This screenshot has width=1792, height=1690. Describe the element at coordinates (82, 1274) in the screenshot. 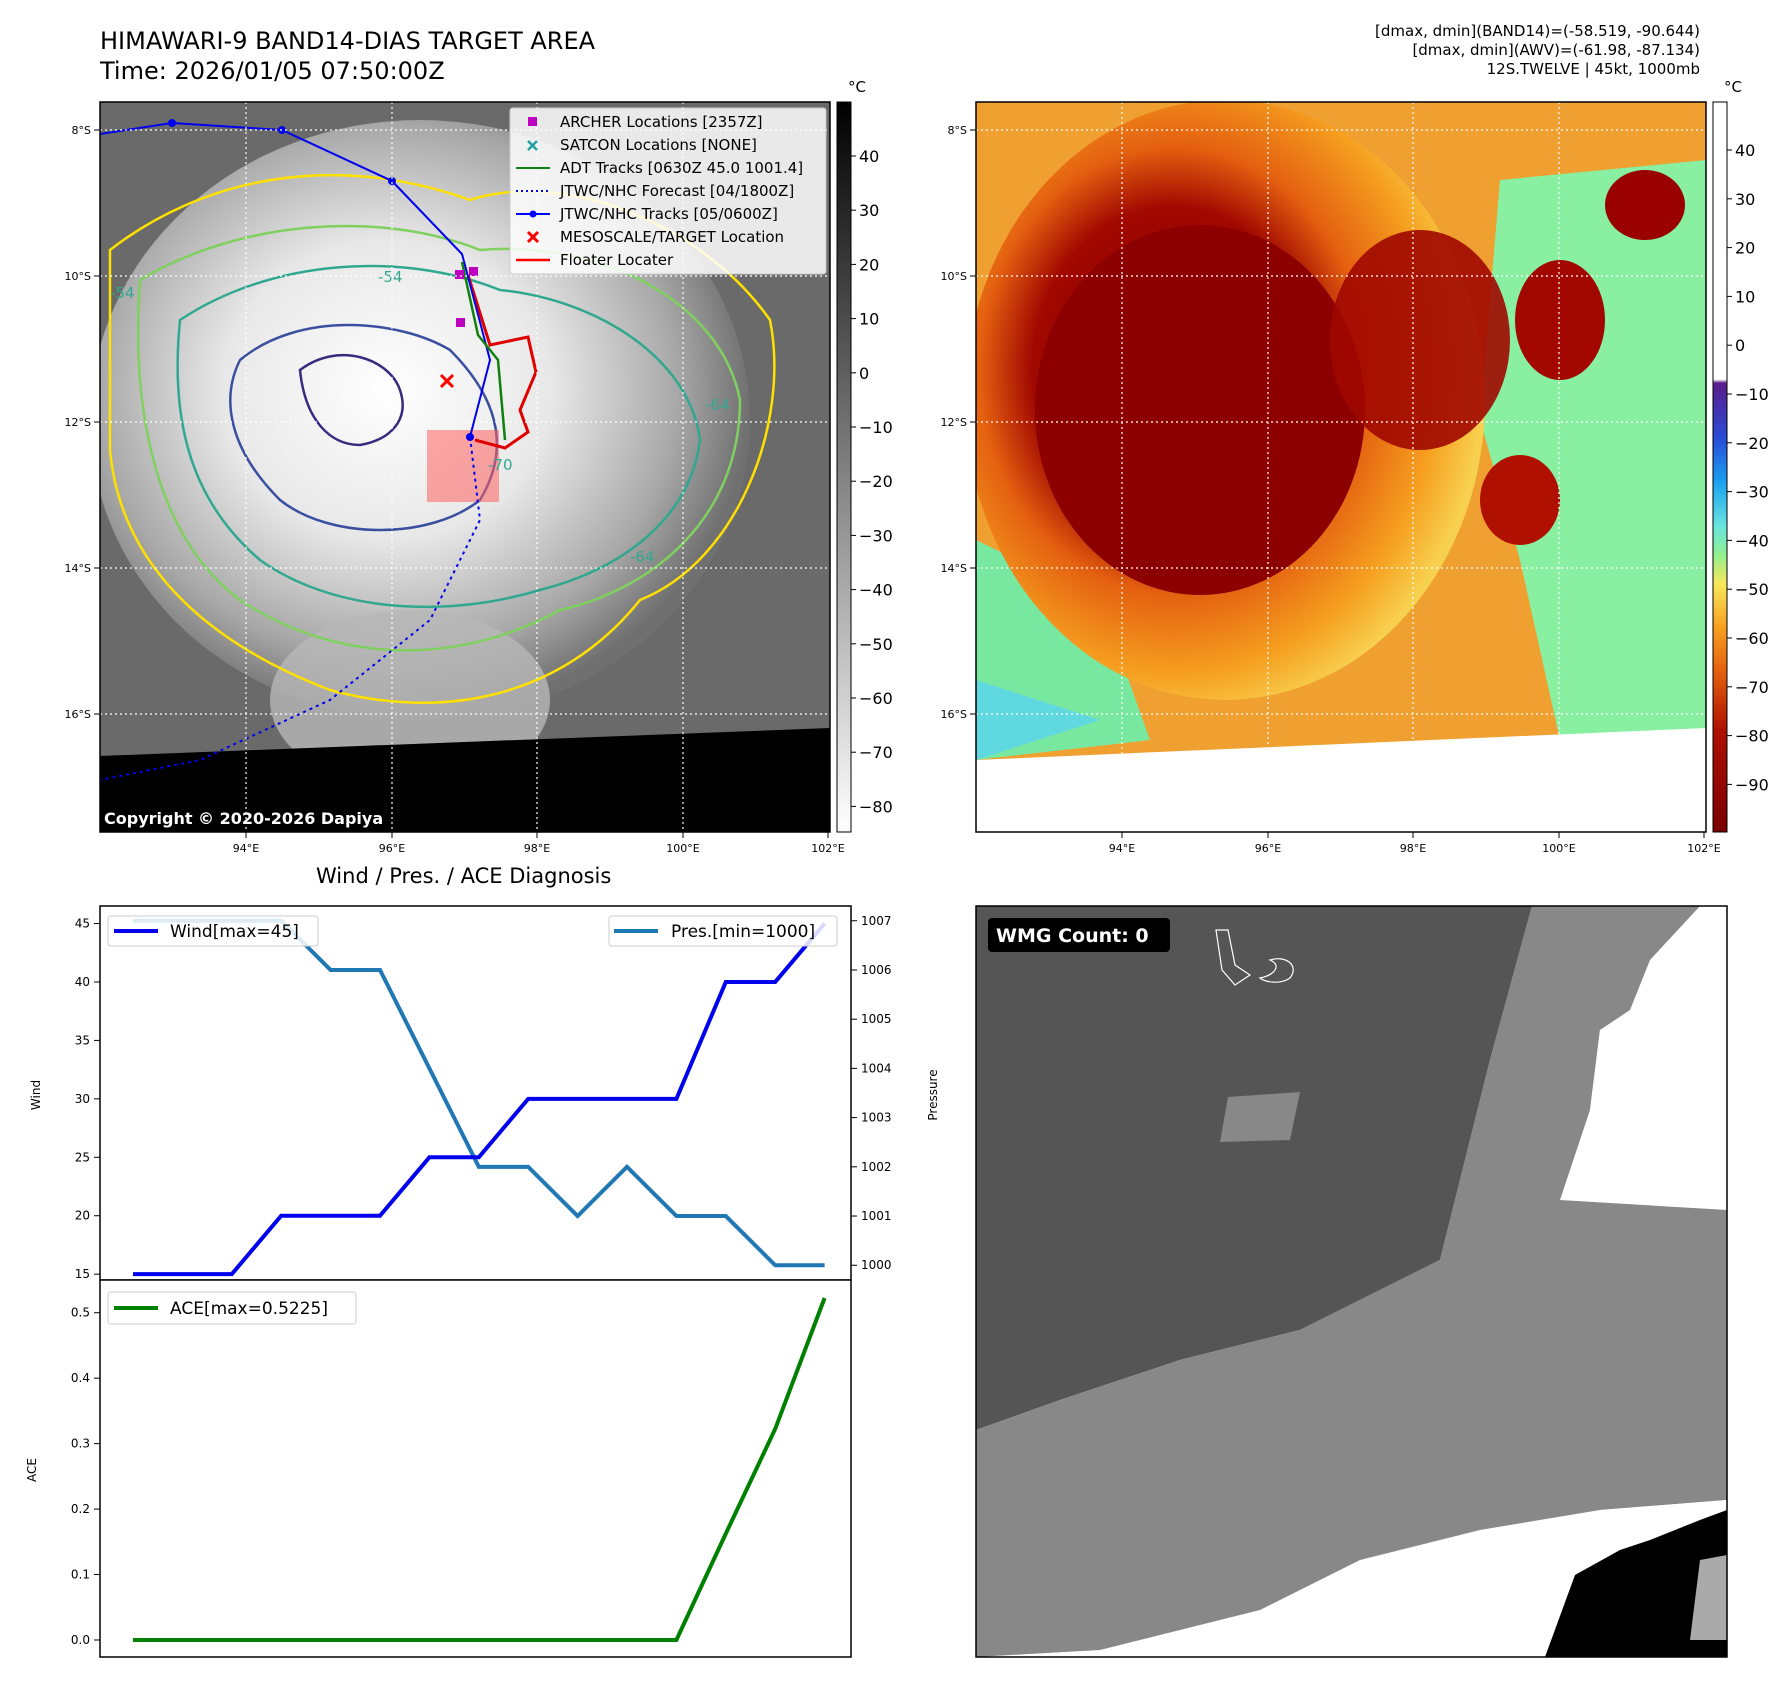

I see `wind-tick-label: 15` at that location.